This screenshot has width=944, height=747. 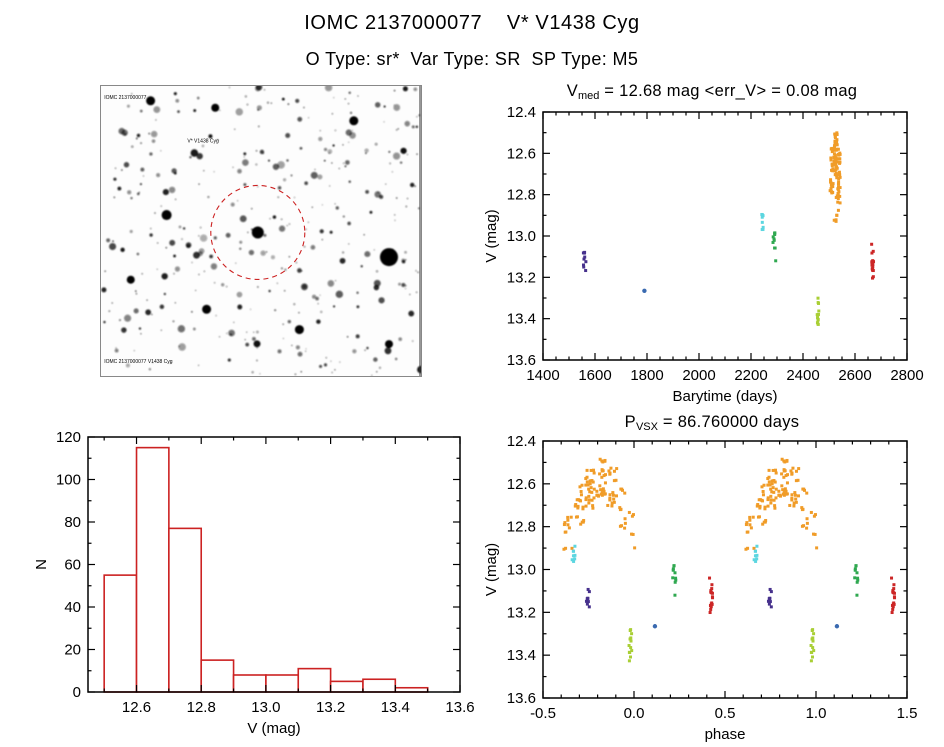 What do you see at coordinates (594, 375) in the screenshot?
I see `svg-text: 1600` at bounding box center [594, 375].